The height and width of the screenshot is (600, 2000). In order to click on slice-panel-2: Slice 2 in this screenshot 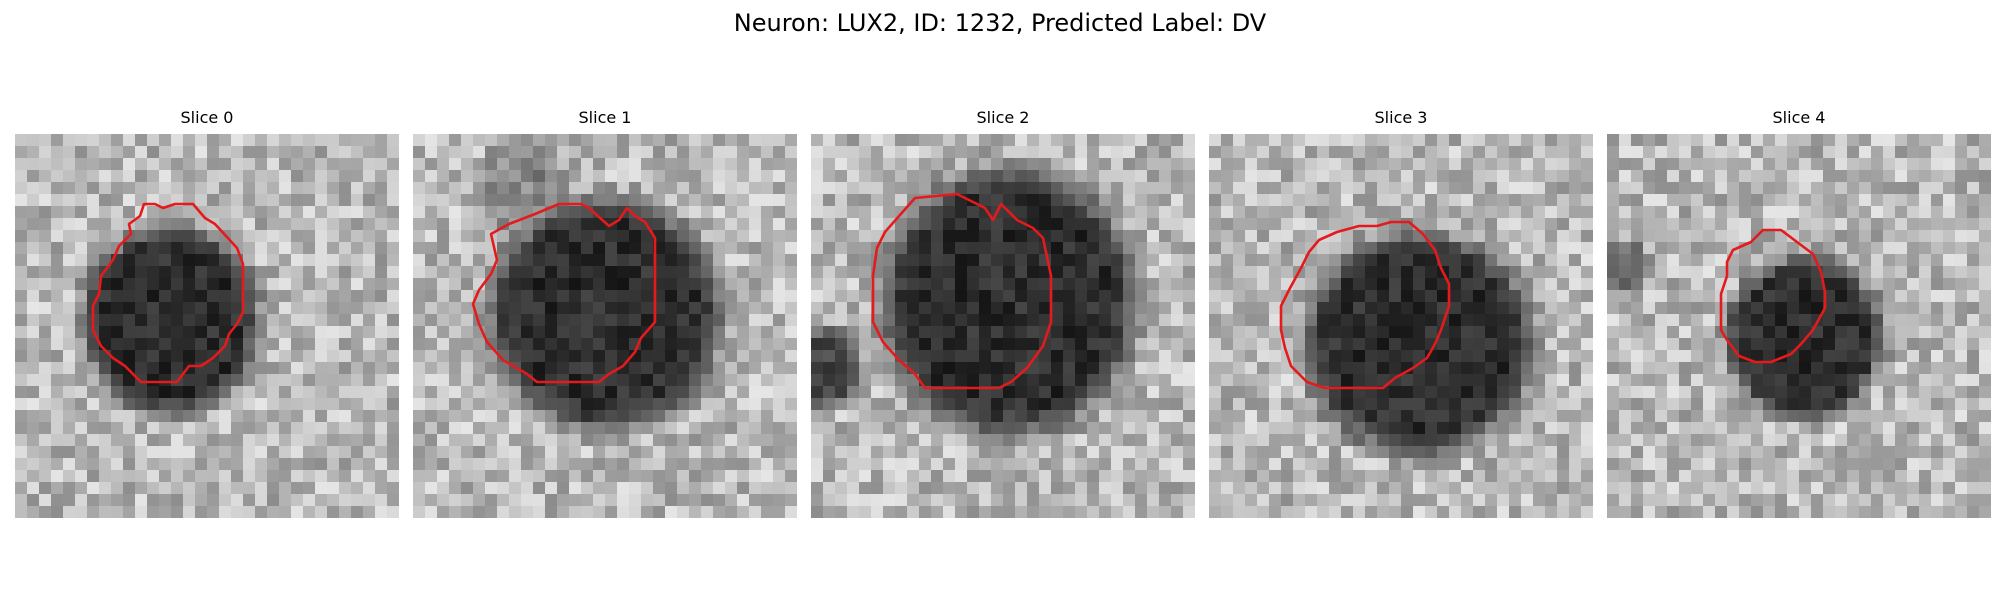, I will do `click(1003, 313)`.